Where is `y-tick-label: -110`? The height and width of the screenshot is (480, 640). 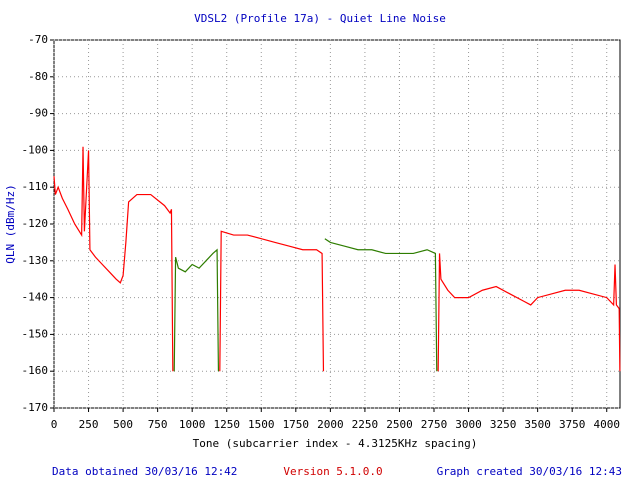
y-tick-label: -110 is located at coordinates (35, 186).